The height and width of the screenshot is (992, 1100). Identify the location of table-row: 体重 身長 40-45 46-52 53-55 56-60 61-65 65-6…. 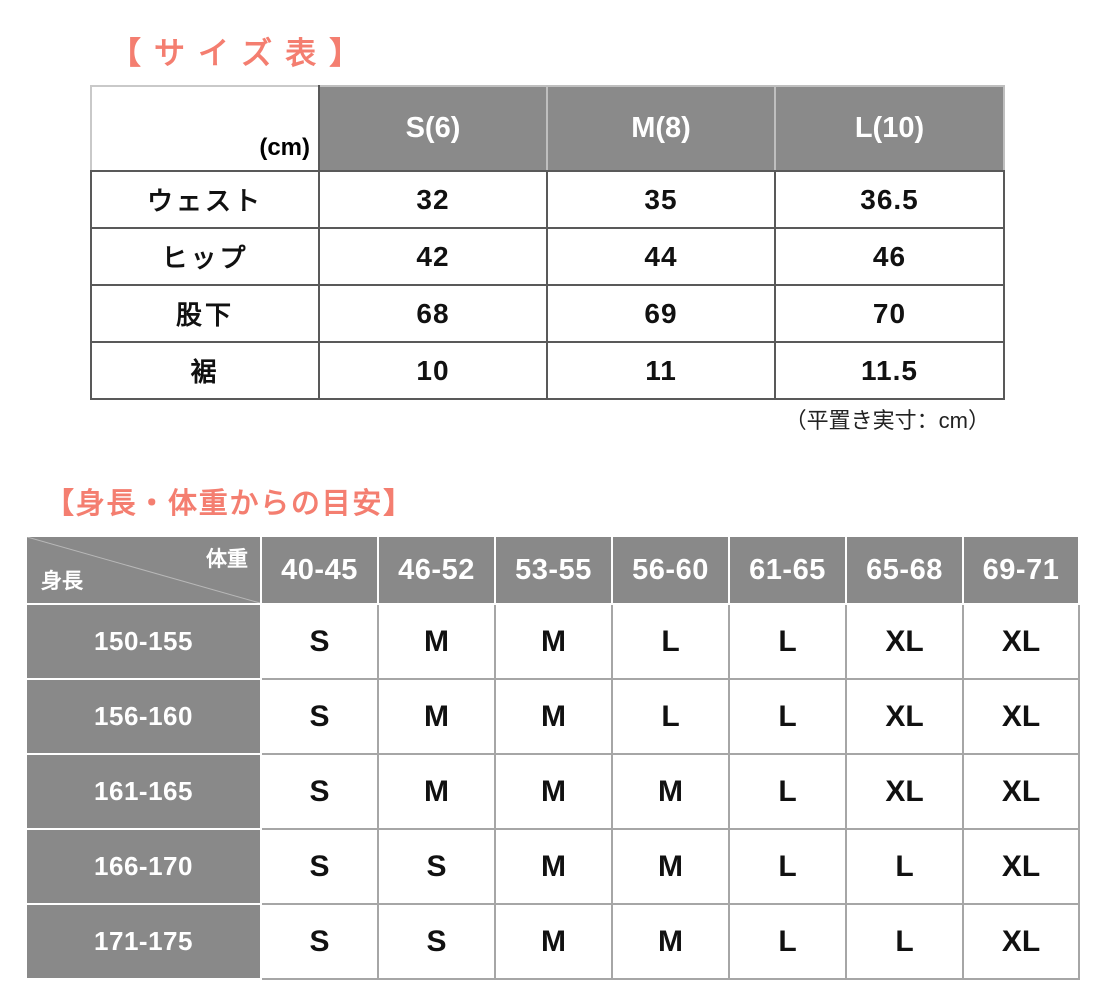
(552, 570).